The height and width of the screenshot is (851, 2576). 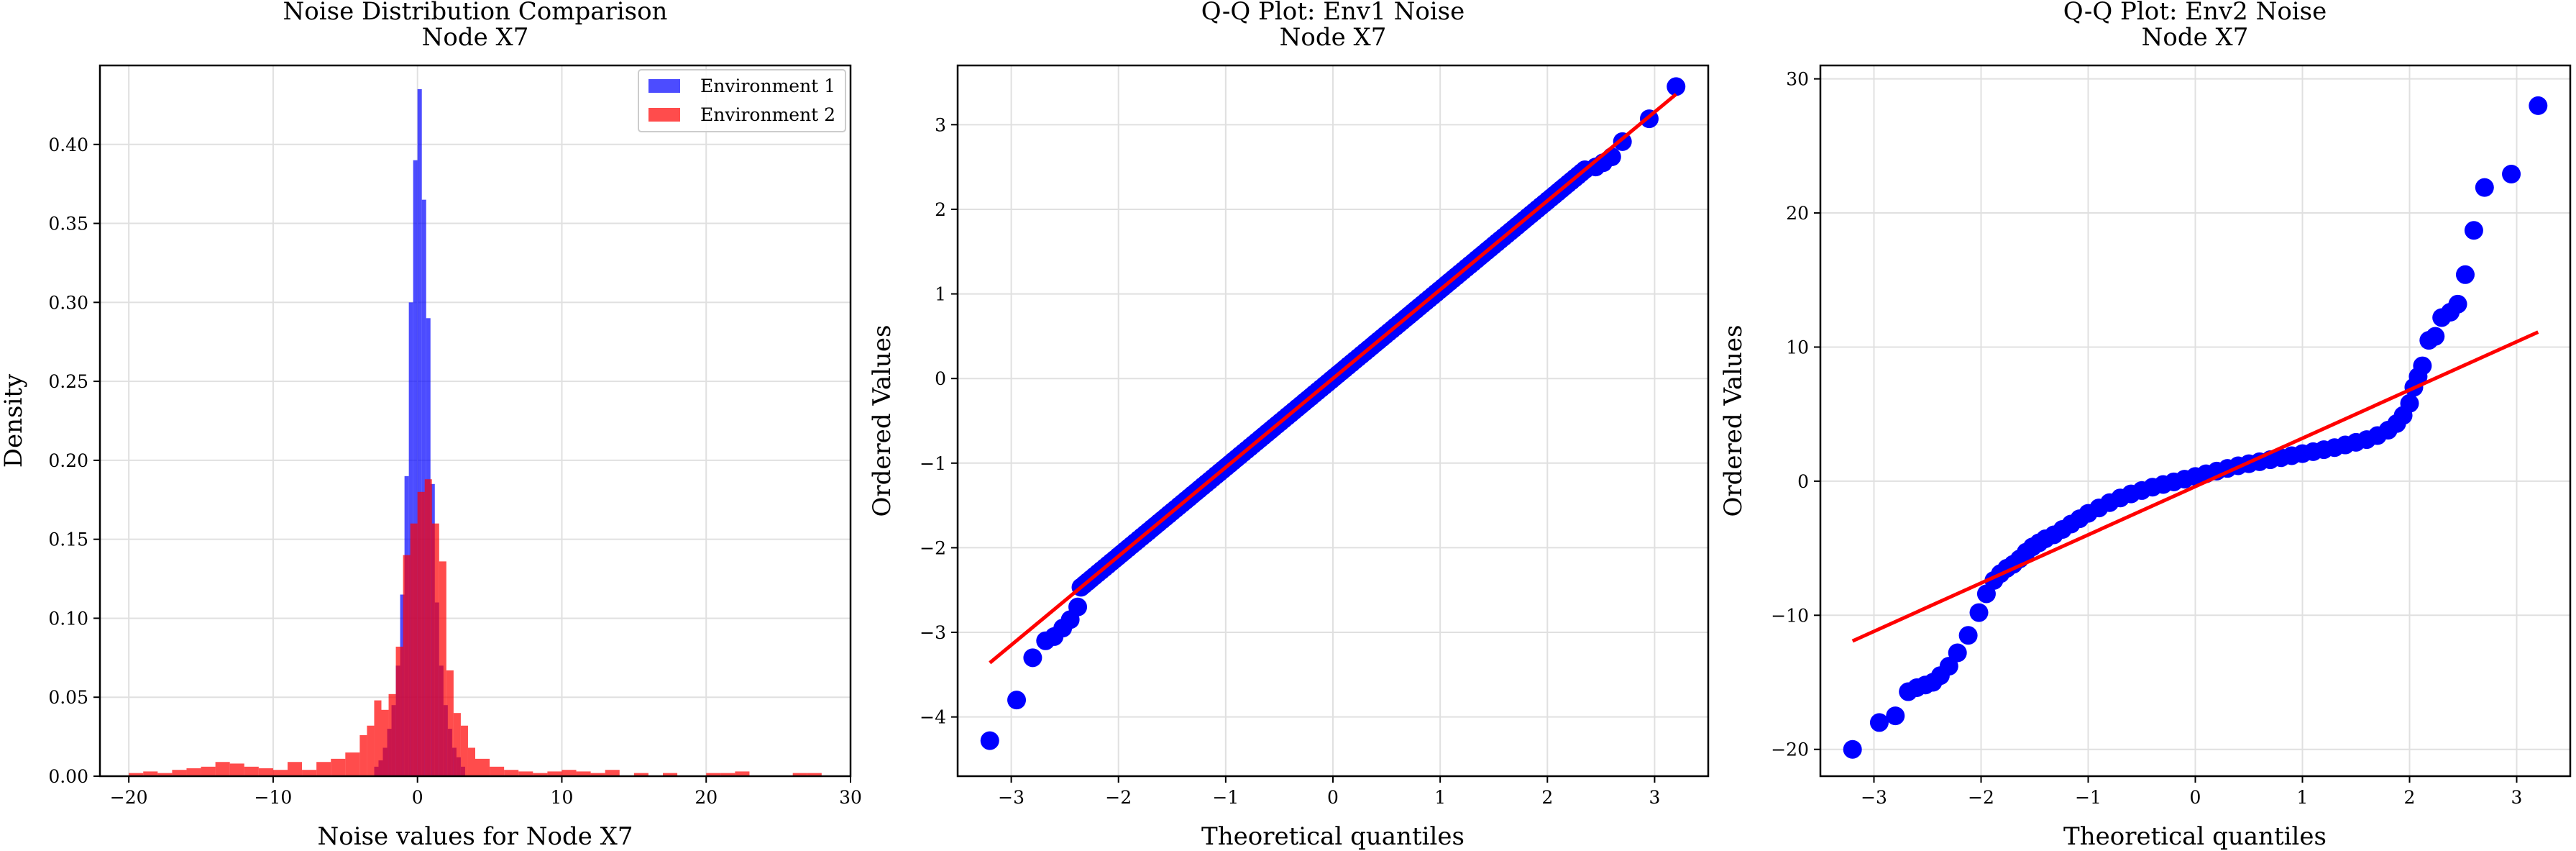 I want to click on x-tick-label: −2, so click(x=1981, y=797).